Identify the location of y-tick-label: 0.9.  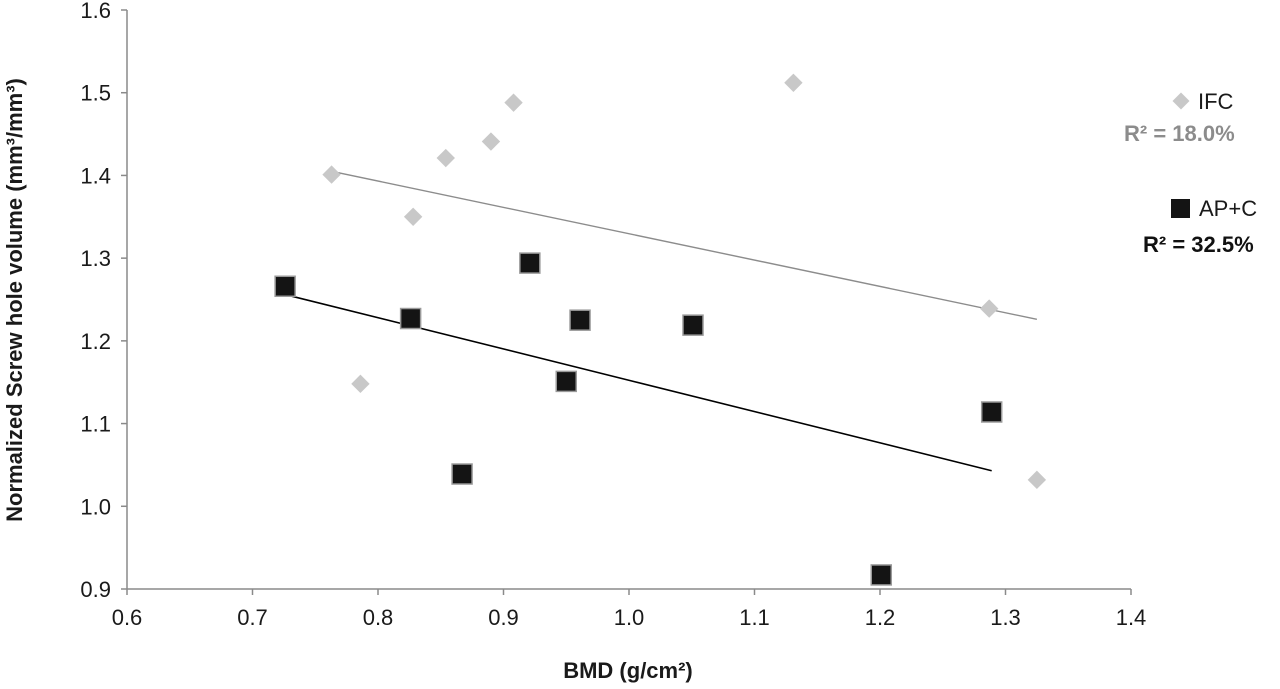
(95, 589).